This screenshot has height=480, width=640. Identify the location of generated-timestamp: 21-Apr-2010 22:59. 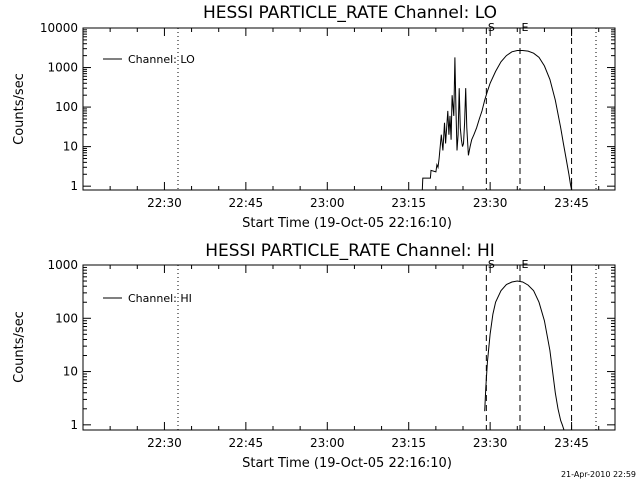
(598, 474).